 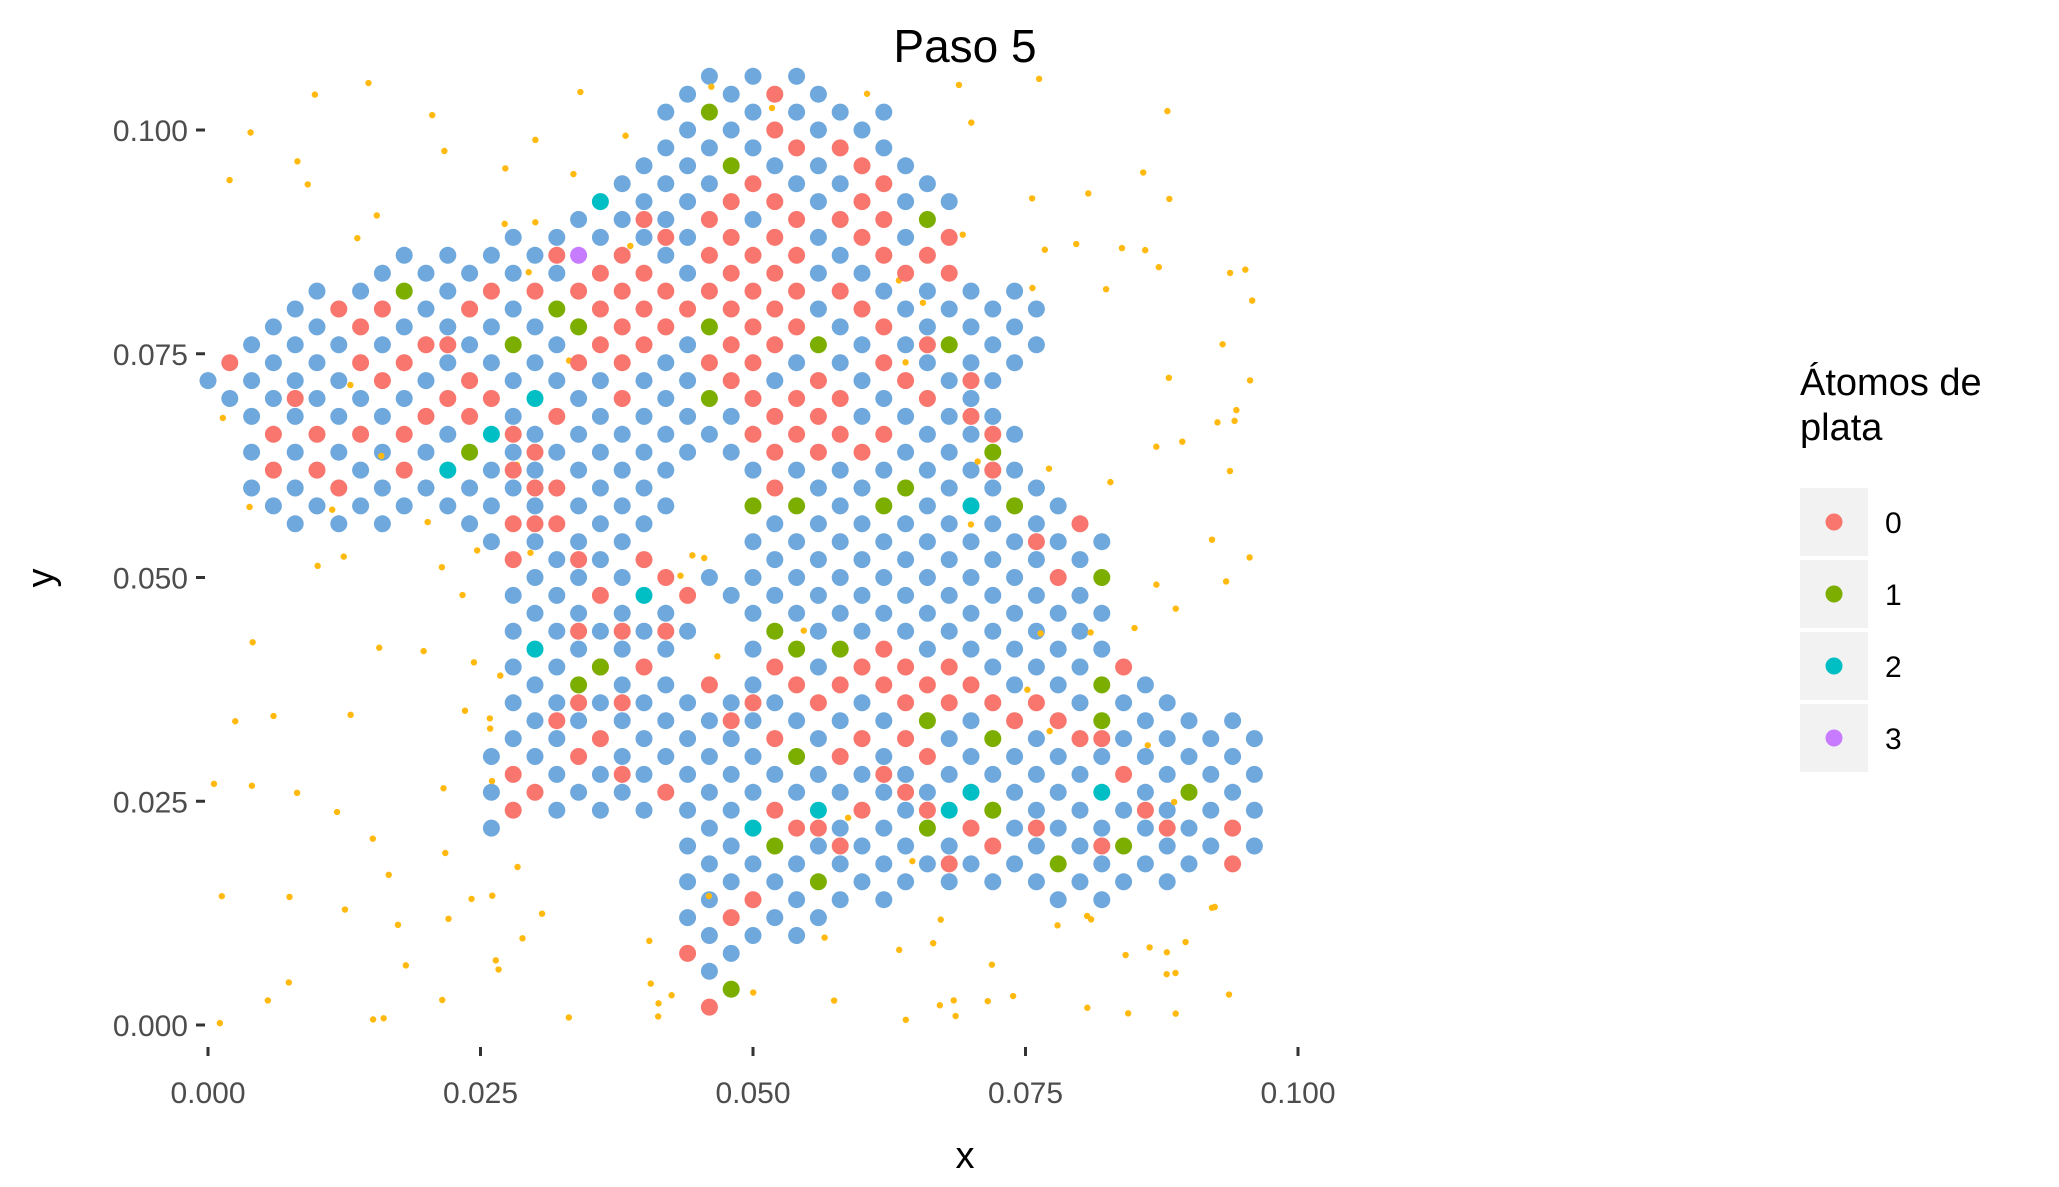 I want to click on y-tick-label: 0.100, so click(x=150, y=131).